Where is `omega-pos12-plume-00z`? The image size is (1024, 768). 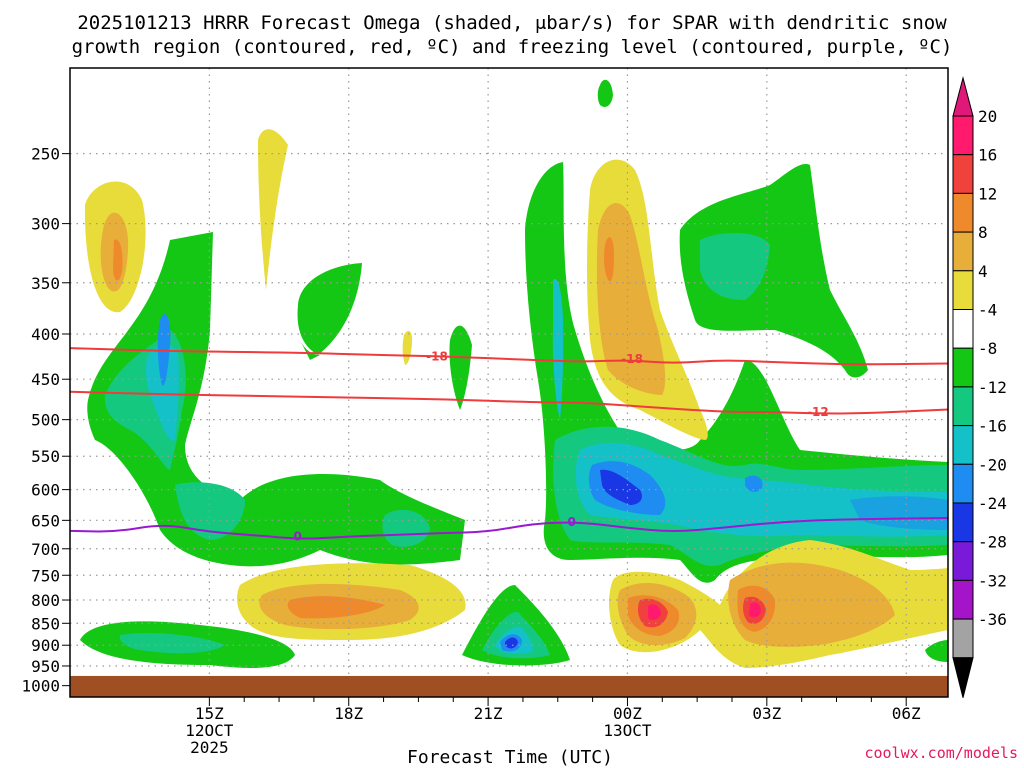 omega-pos12-plume-00z is located at coordinates (609, 259).